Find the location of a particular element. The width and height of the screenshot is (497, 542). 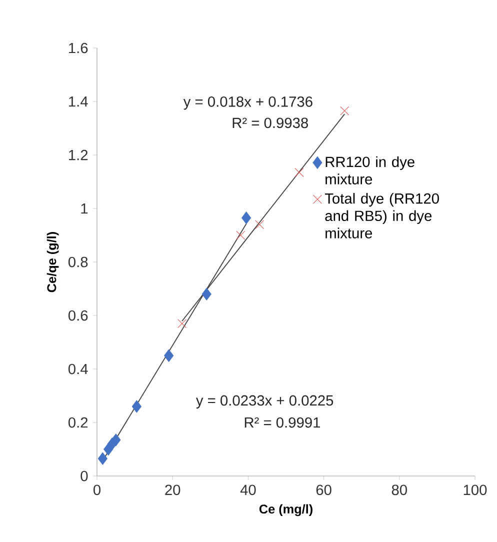

annotation: R² = 0.9991 is located at coordinates (282, 422).